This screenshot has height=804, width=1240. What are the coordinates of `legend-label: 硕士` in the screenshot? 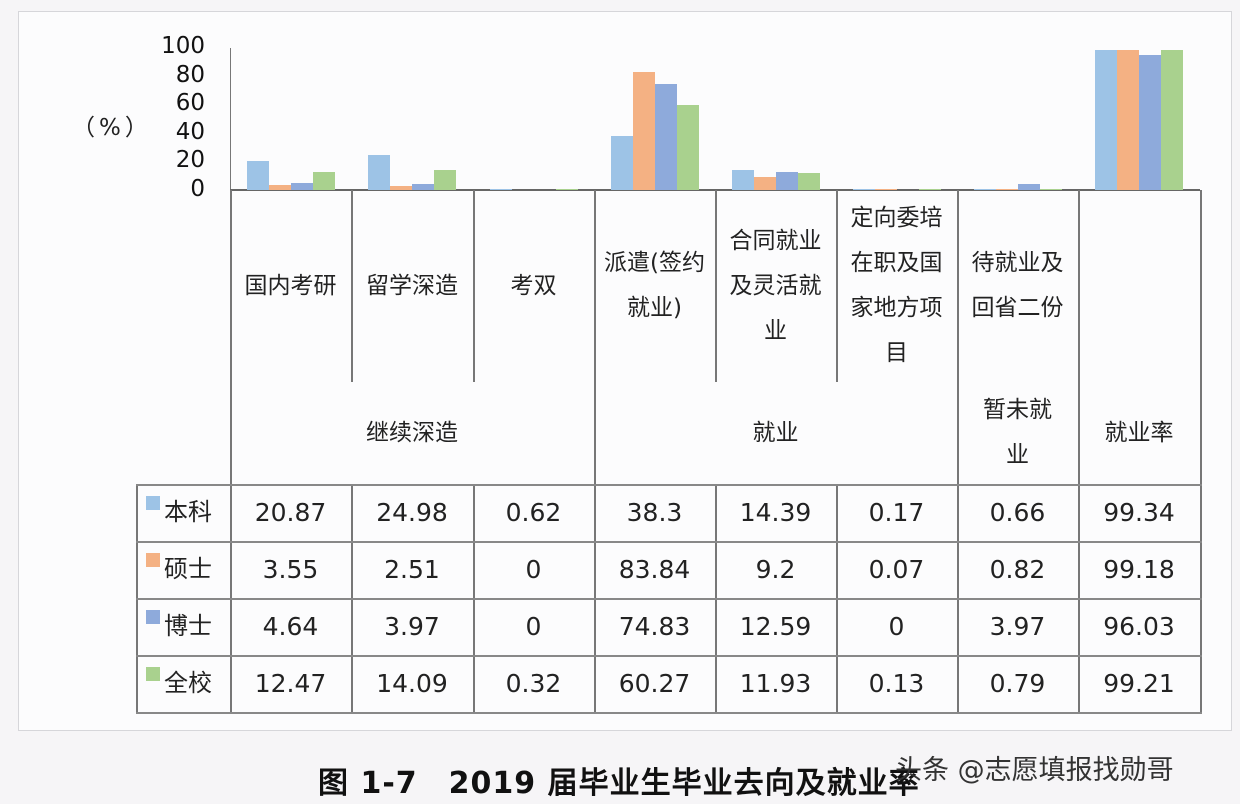 It's located at (188, 569).